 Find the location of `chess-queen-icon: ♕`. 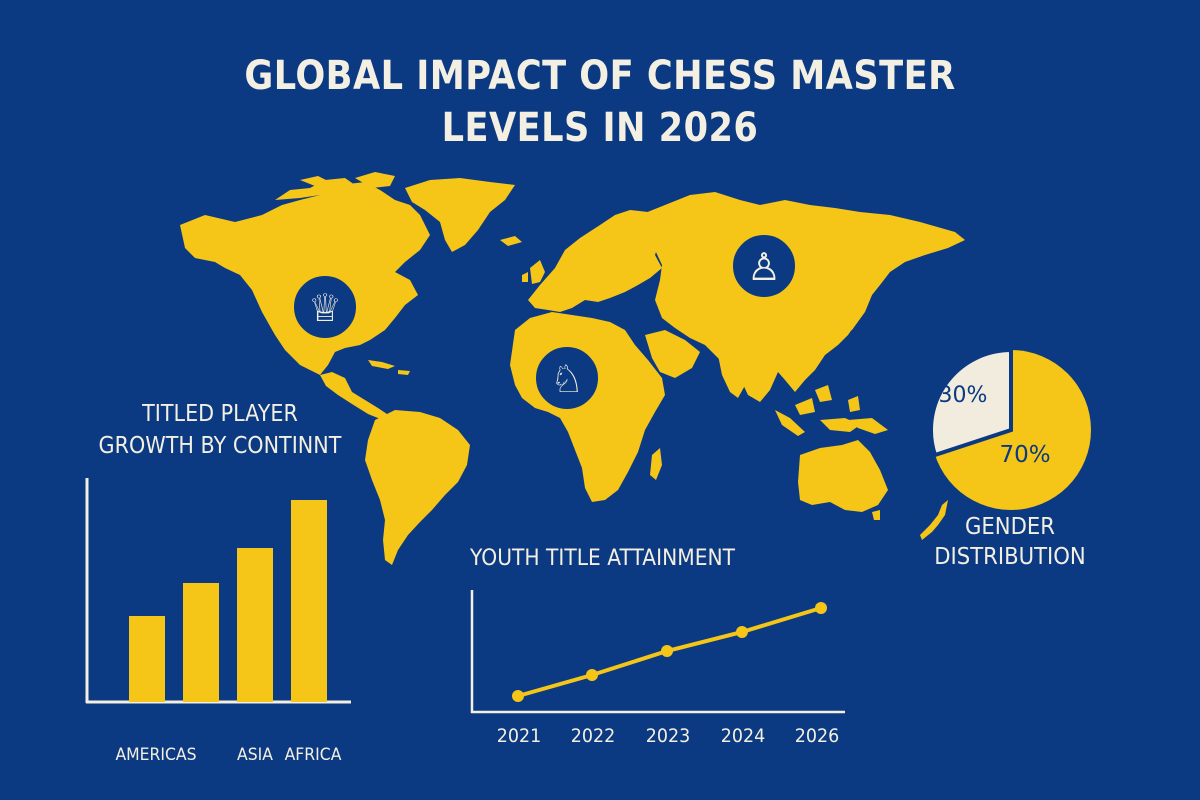

chess-queen-icon: ♕ is located at coordinates (325, 308).